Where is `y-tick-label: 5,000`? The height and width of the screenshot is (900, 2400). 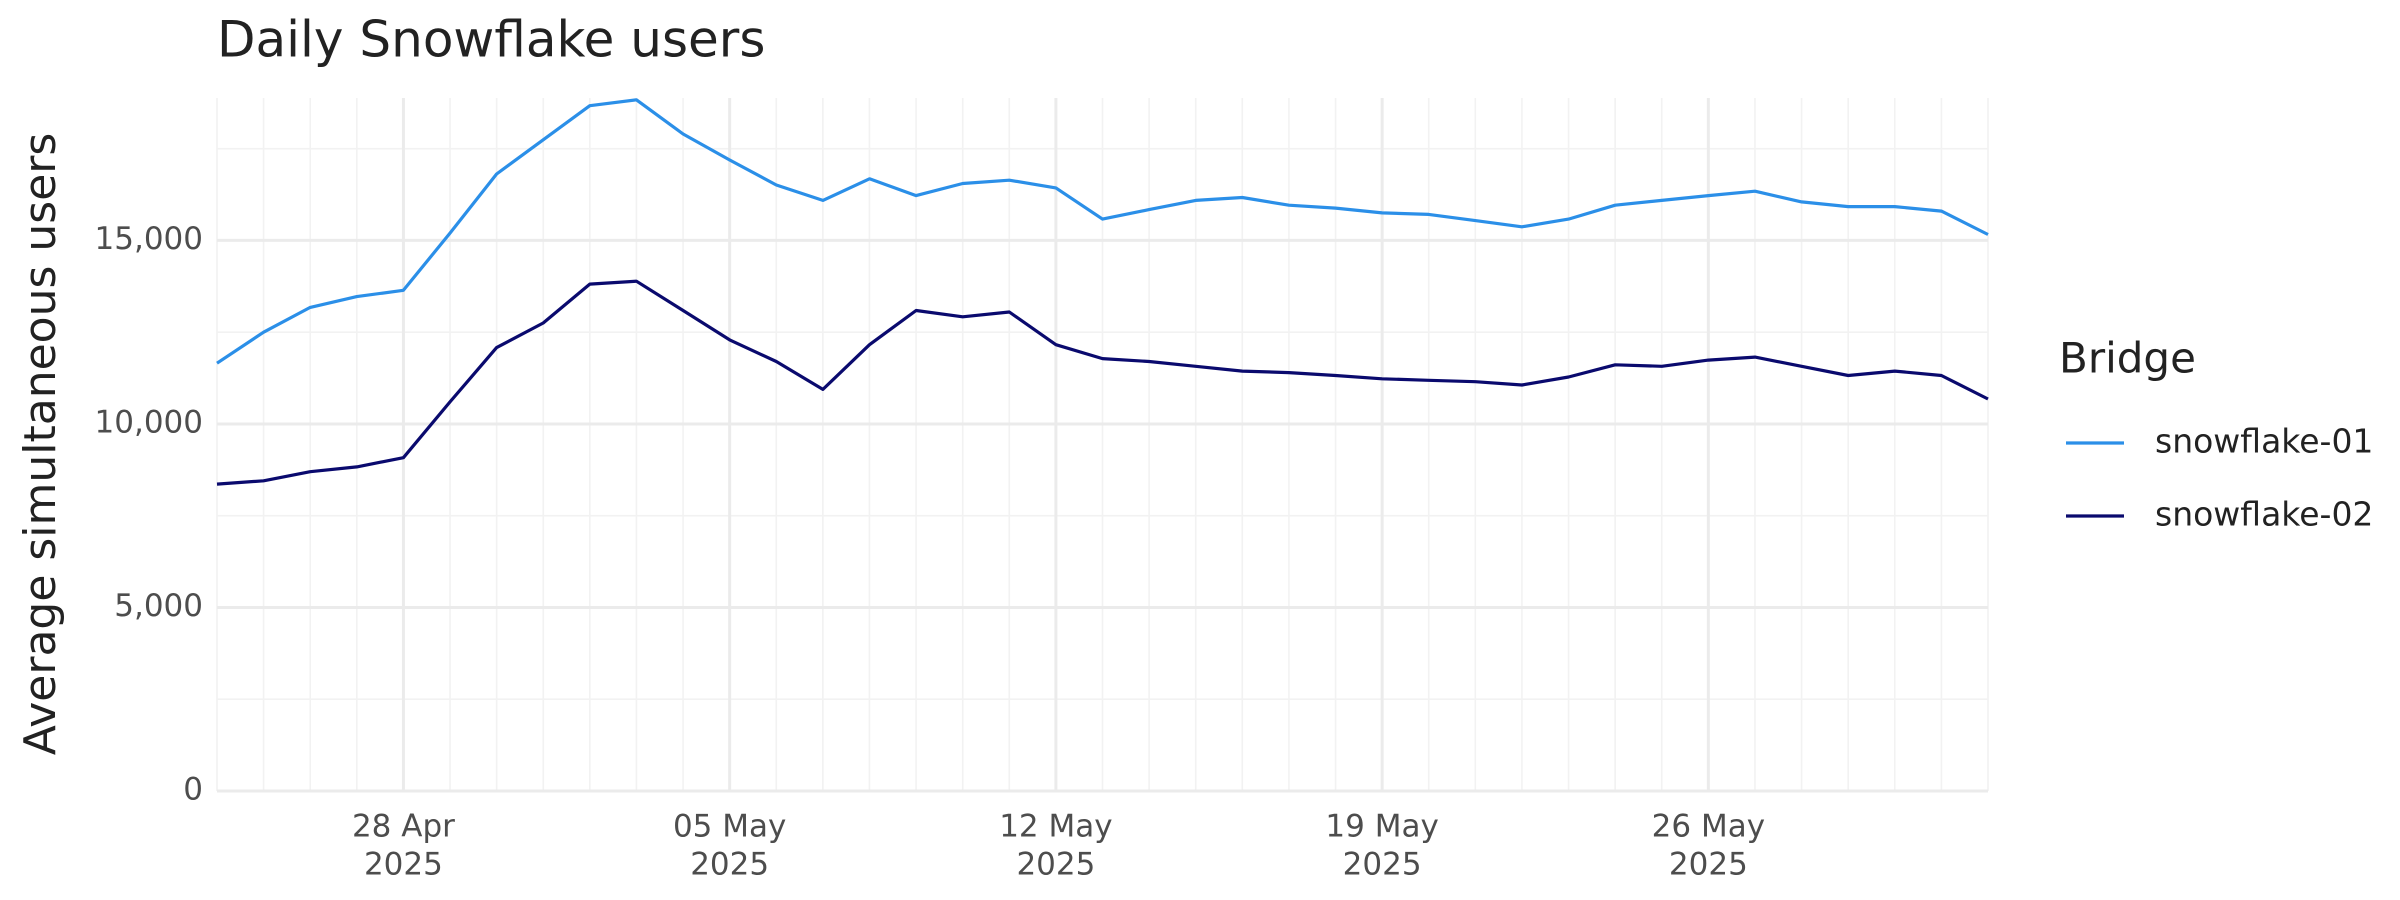 y-tick-label: 5,000 is located at coordinates (158, 606).